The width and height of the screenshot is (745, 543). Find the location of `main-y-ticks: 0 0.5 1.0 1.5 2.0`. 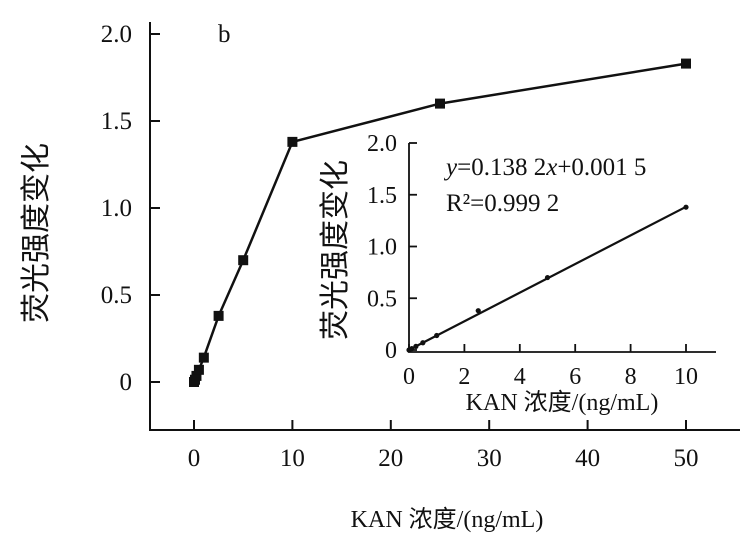

main-y-ticks: 0 0.5 1.0 1.5 2.0 is located at coordinates (130, 208).